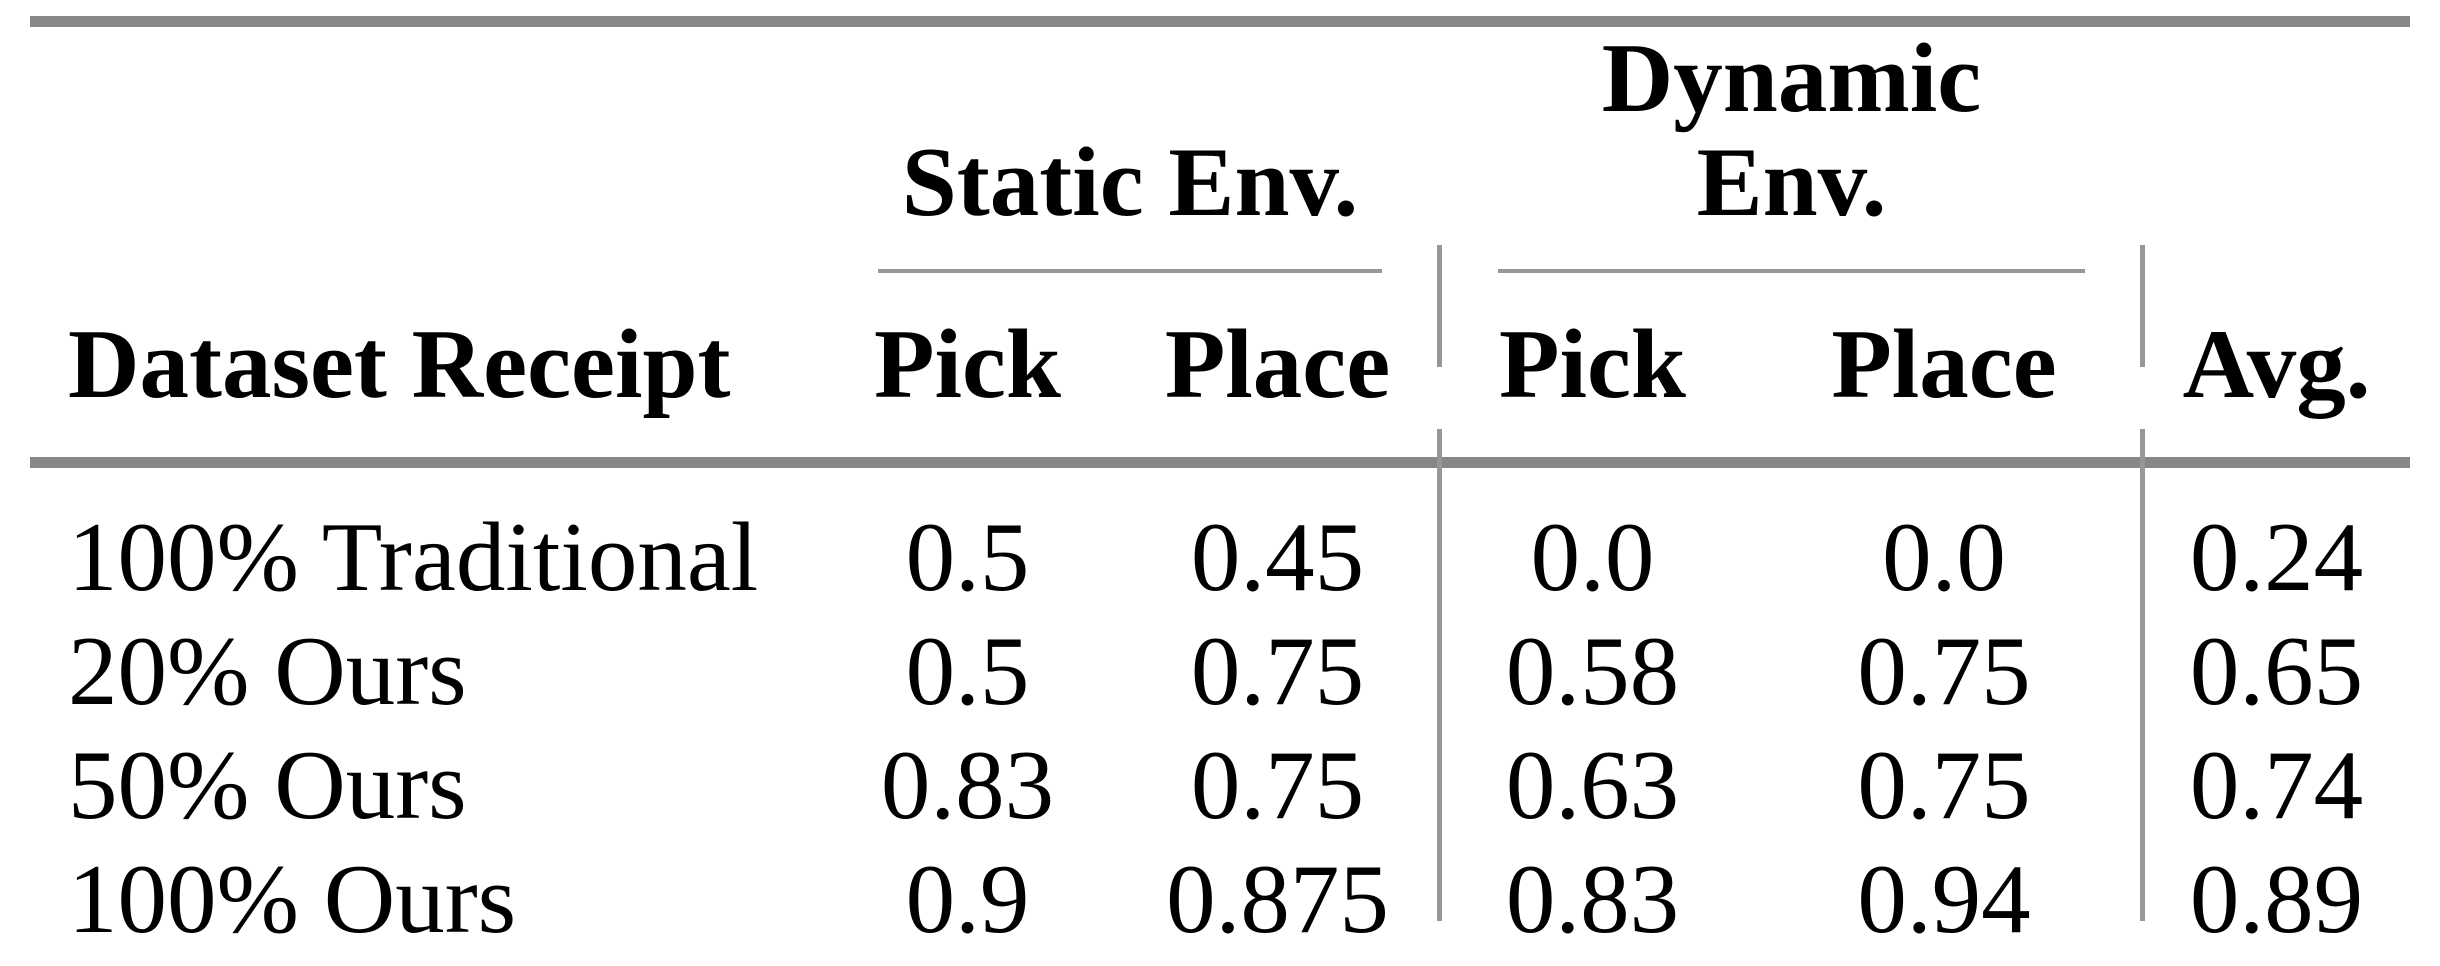 This screenshot has height=966, width=2440. Describe the element at coordinates (2277, 370) in the screenshot. I see `col-header-avg: Avg.` at that location.